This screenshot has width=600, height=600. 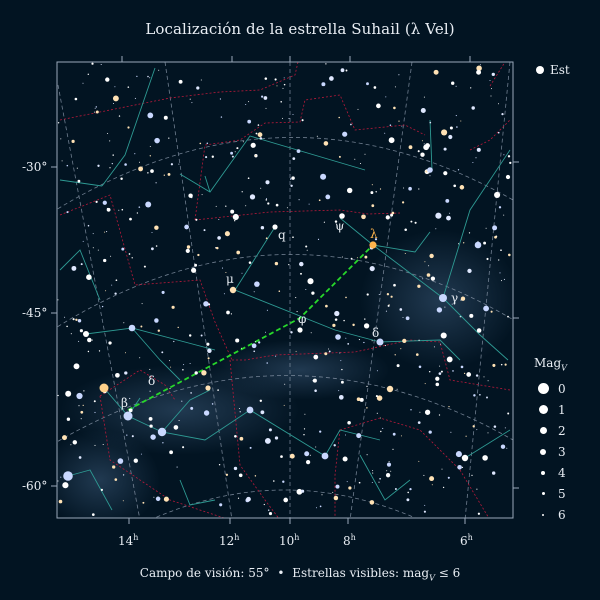 What do you see at coordinates (35, 313) in the screenshot?
I see `dec-label: -45°` at bounding box center [35, 313].